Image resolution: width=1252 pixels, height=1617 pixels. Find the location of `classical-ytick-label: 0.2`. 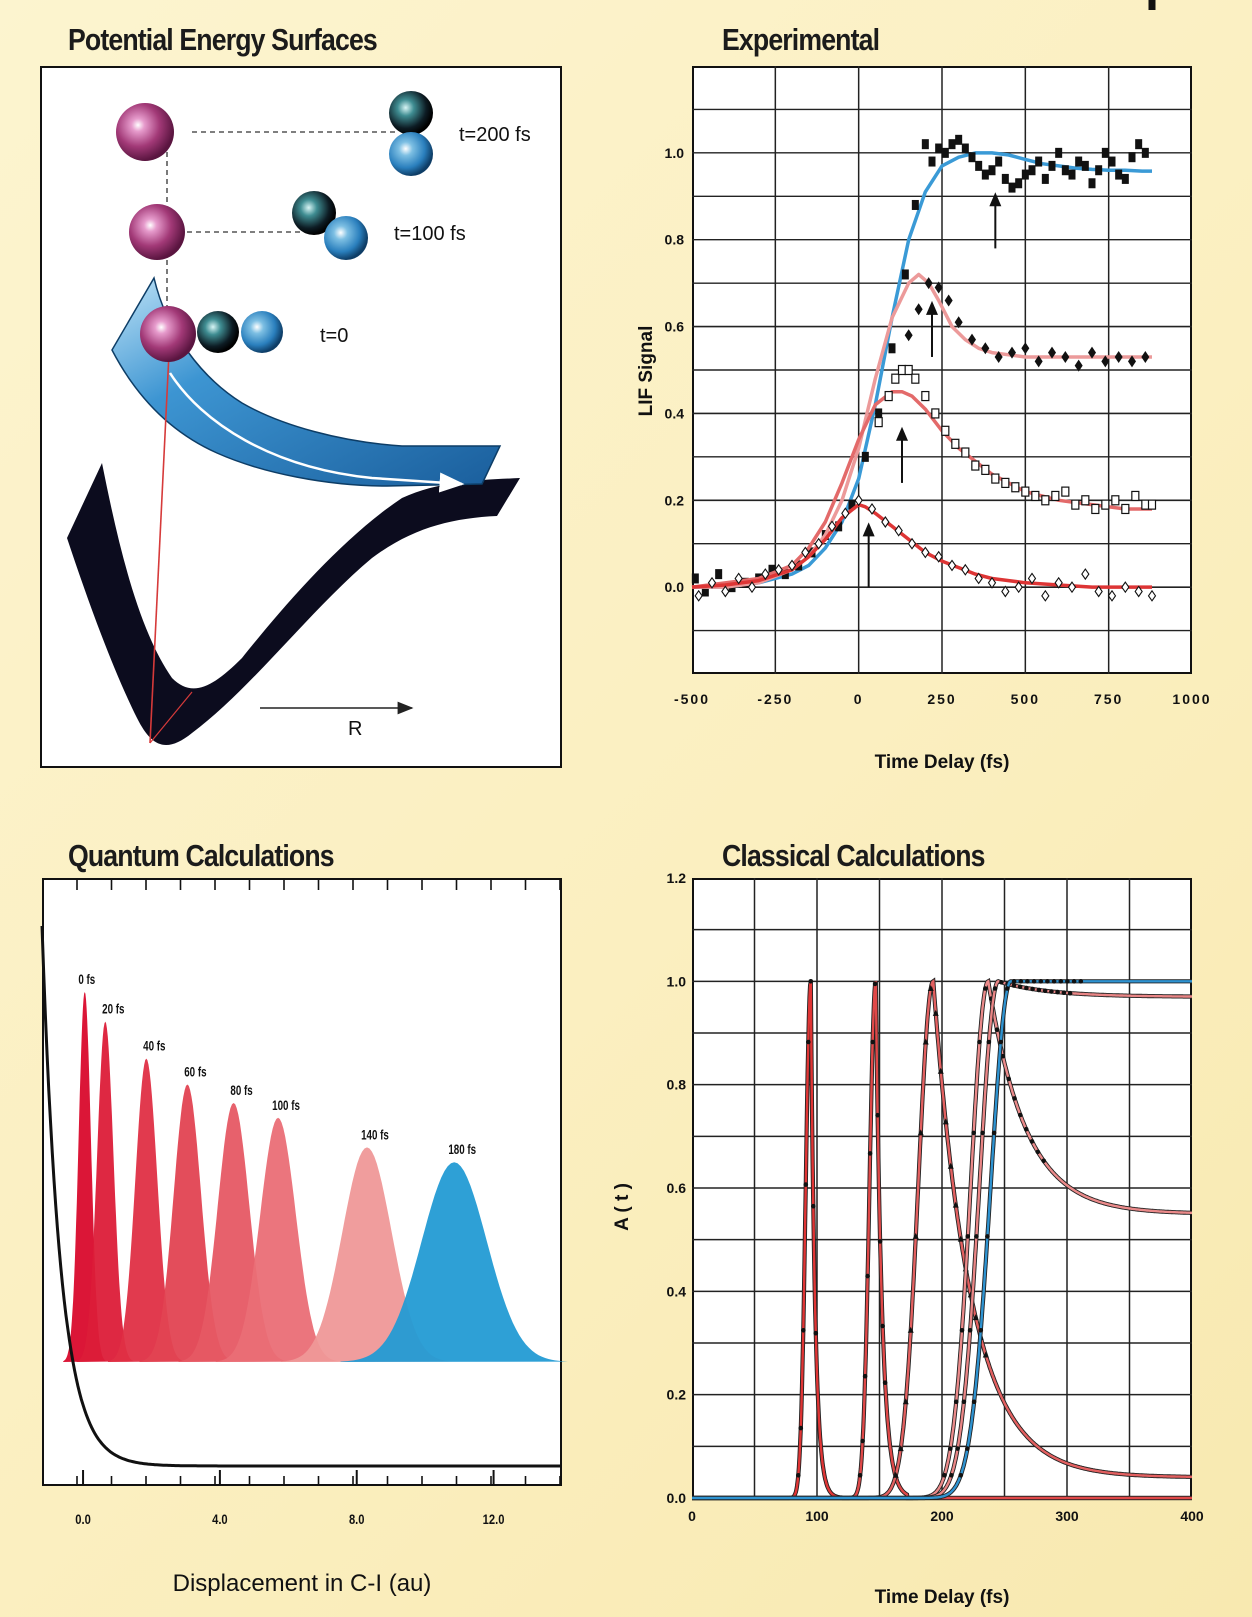

classical-ytick-label: 0.2 is located at coordinates (677, 1395).